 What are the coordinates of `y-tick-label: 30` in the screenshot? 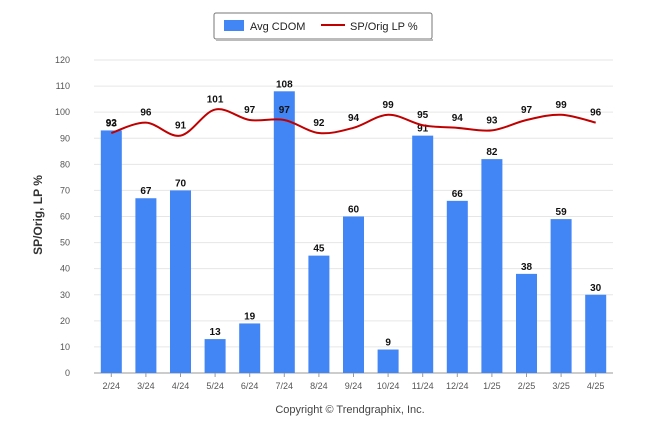 It's located at (65, 295).